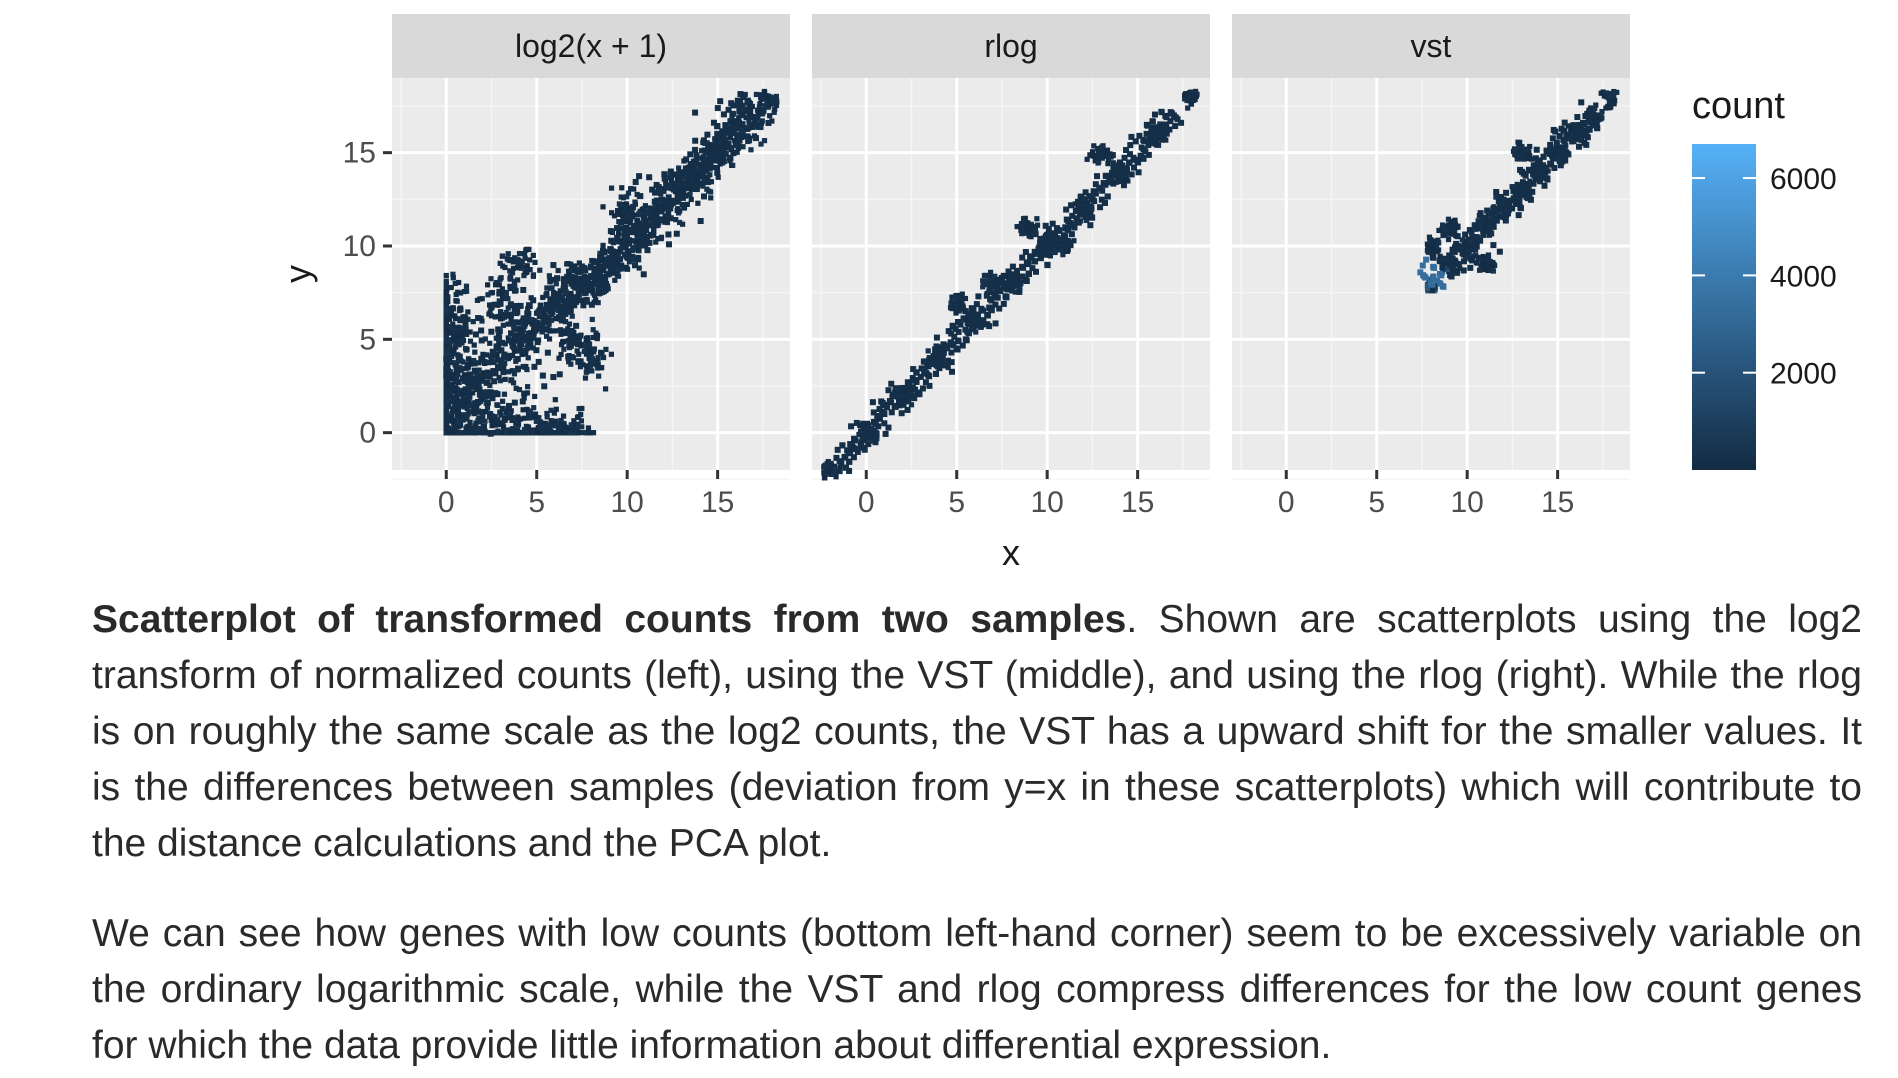  What do you see at coordinates (367, 433) in the screenshot?
I see `y-tick-label: 0` at bounding box center [367, 433].